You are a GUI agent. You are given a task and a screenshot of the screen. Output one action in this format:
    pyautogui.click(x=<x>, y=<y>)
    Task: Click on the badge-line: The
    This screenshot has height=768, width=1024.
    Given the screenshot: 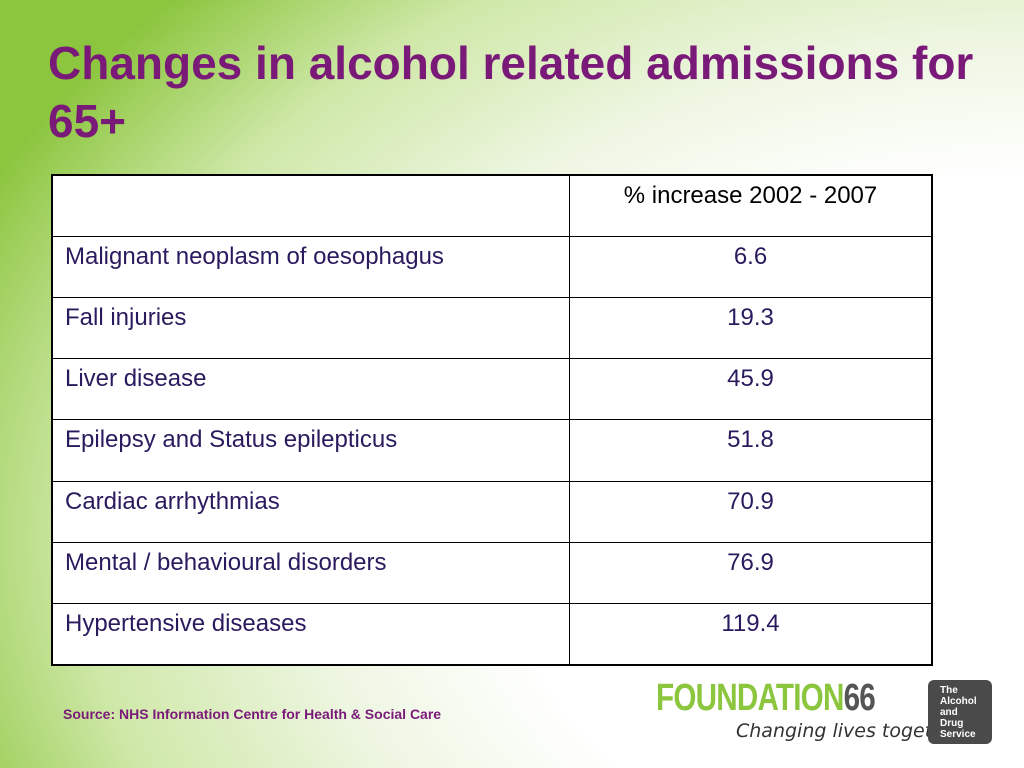 What is the action you would take?
    pyautogui.click(x=949, y=690)
    